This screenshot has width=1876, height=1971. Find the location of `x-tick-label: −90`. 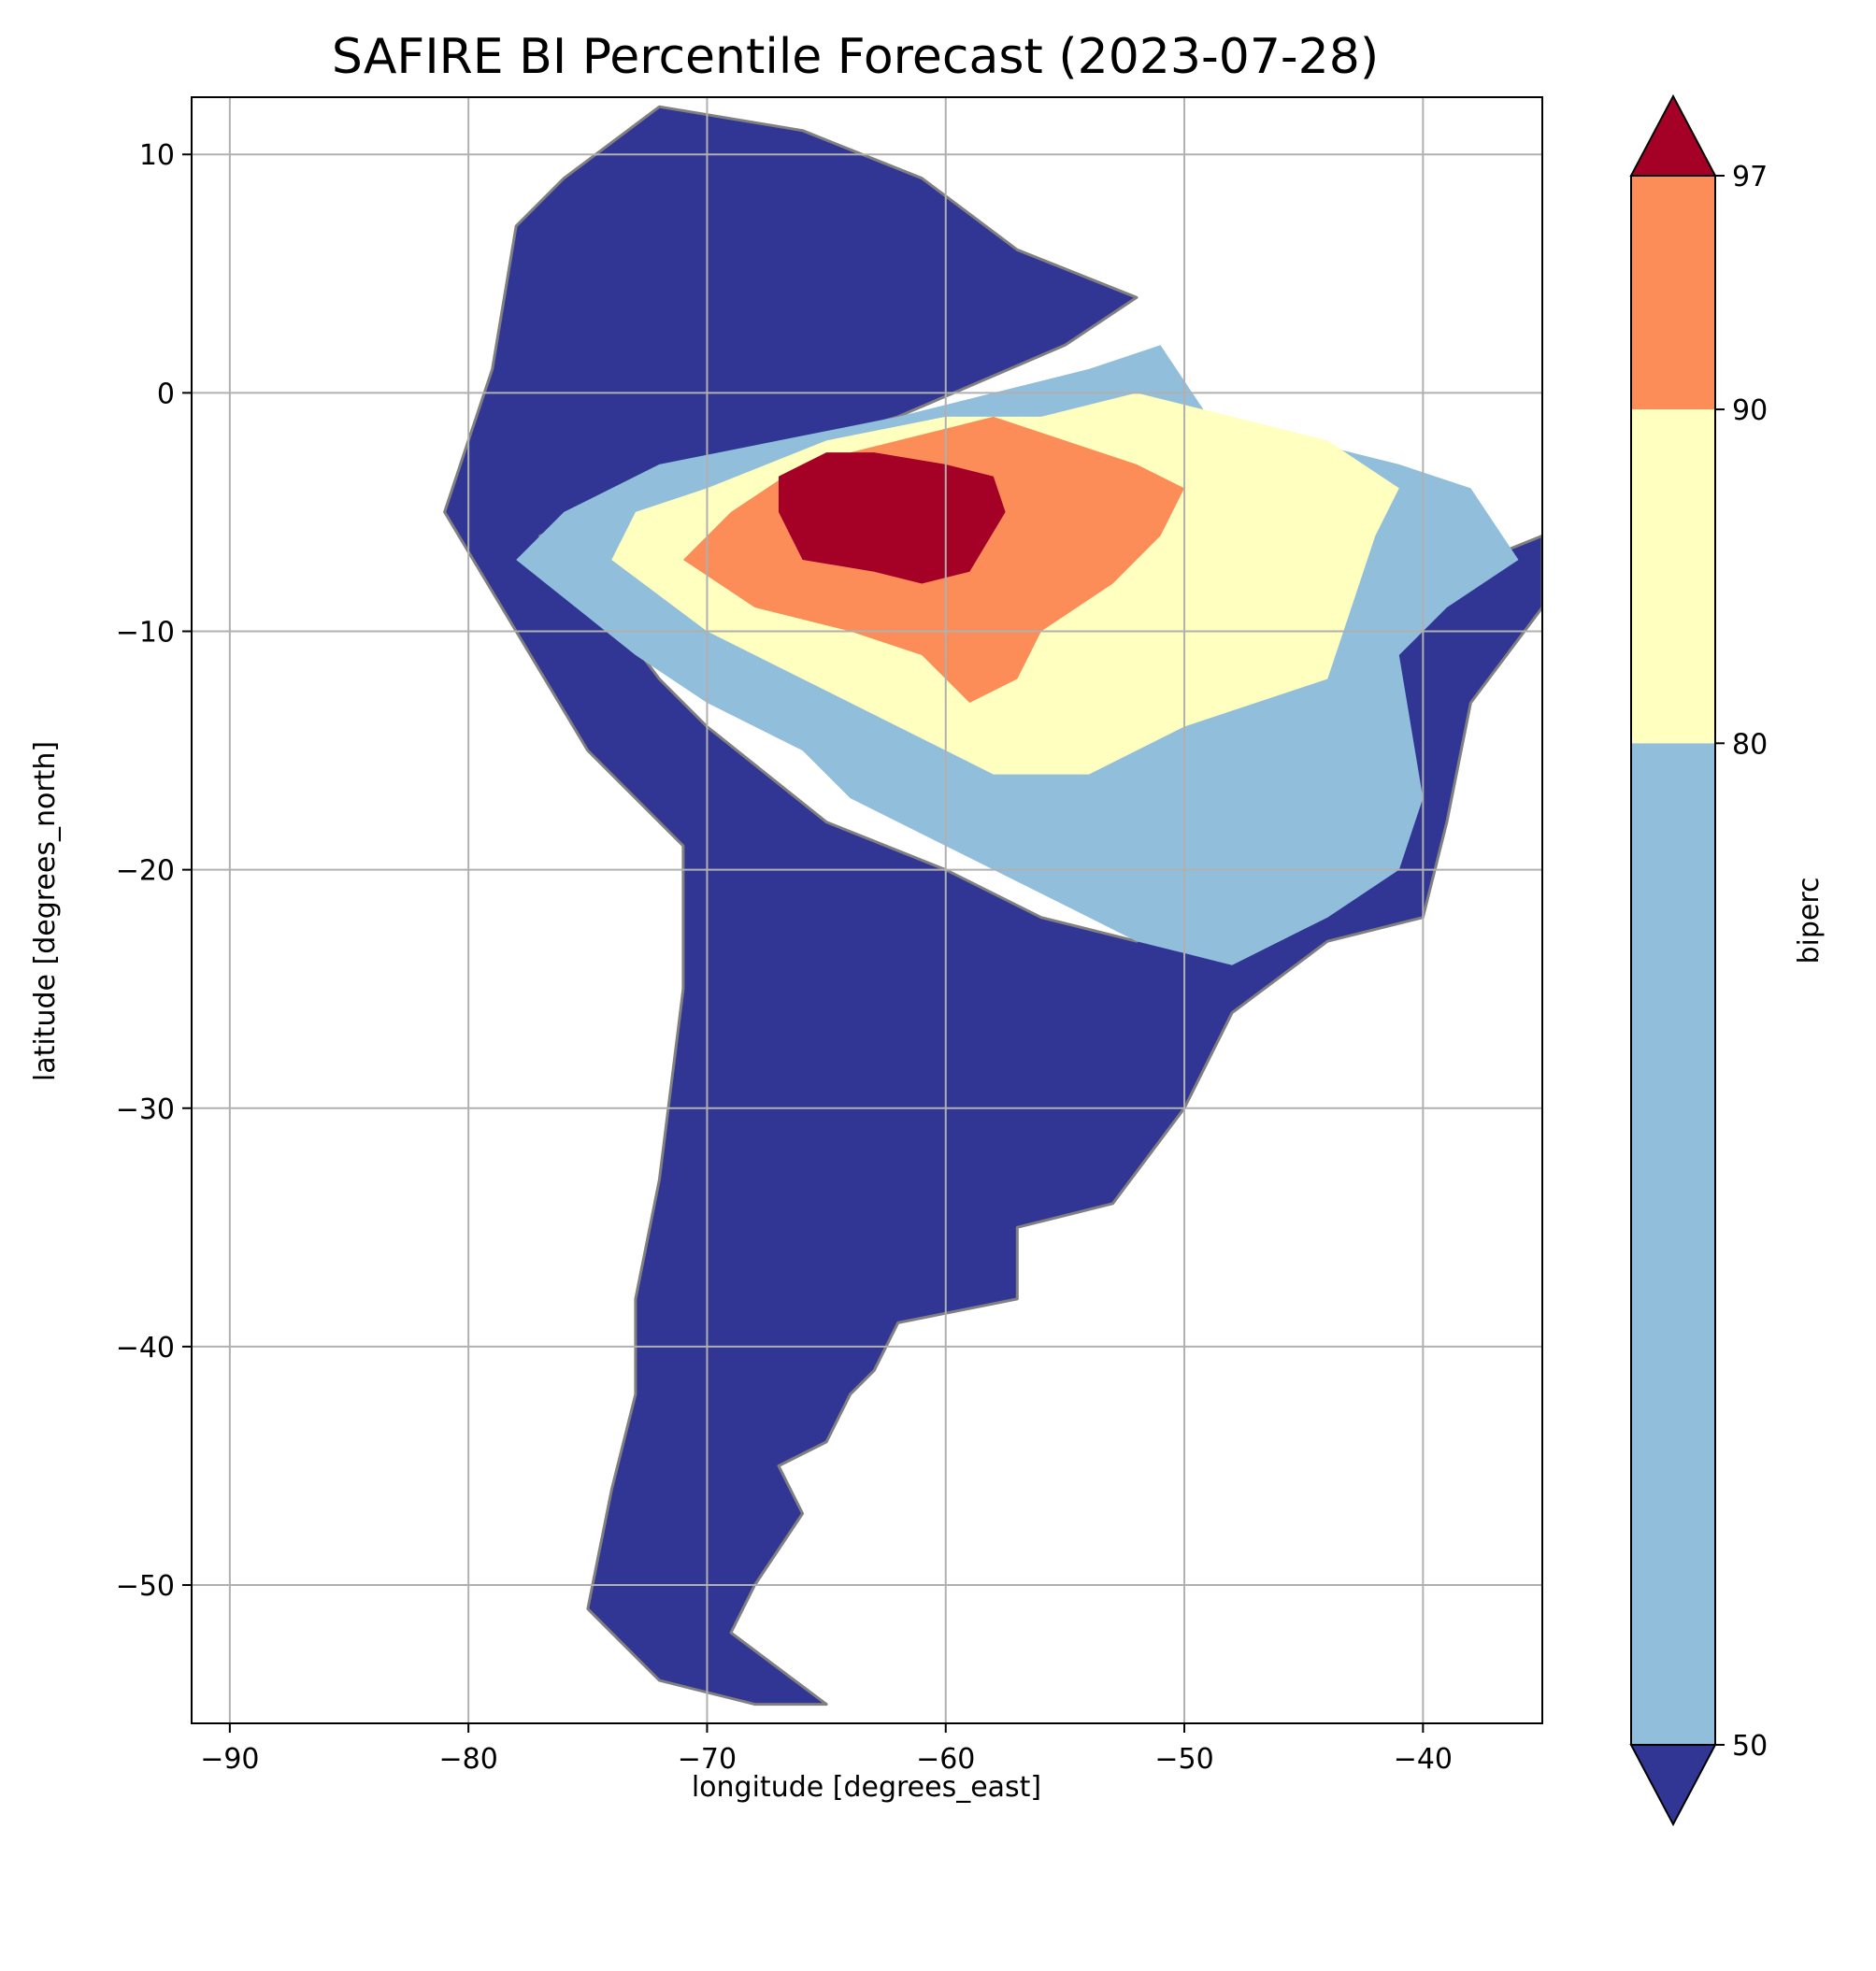

x-tick-label: −90 is located at coordinates (230, 1759).